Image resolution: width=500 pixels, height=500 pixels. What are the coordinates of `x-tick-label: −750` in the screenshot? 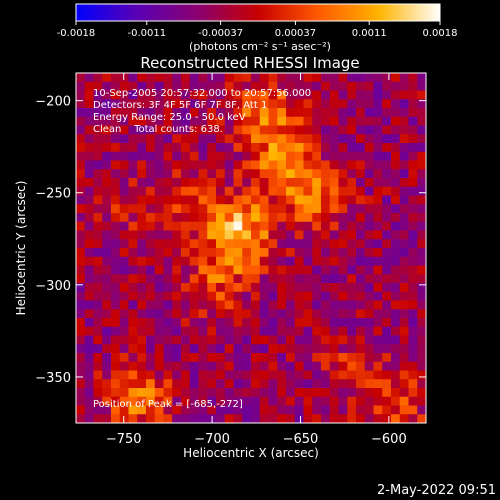 It's located at (124, 439).